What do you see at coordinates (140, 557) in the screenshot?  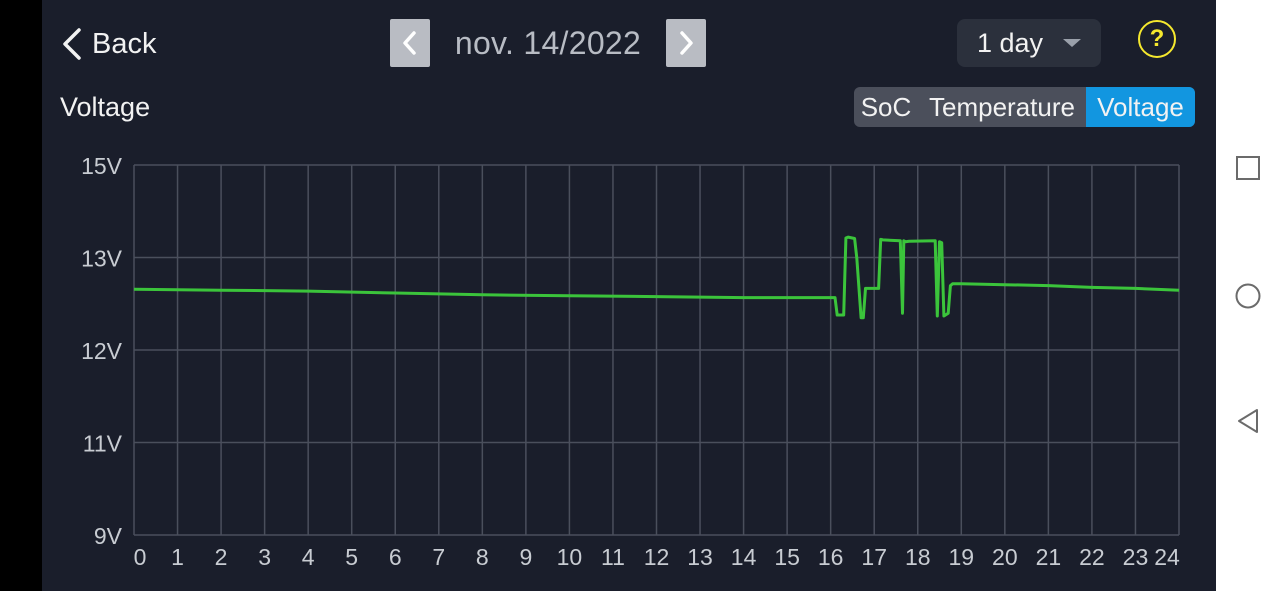 I see `x-tick-label: 0` at bounding box center [140, 557].